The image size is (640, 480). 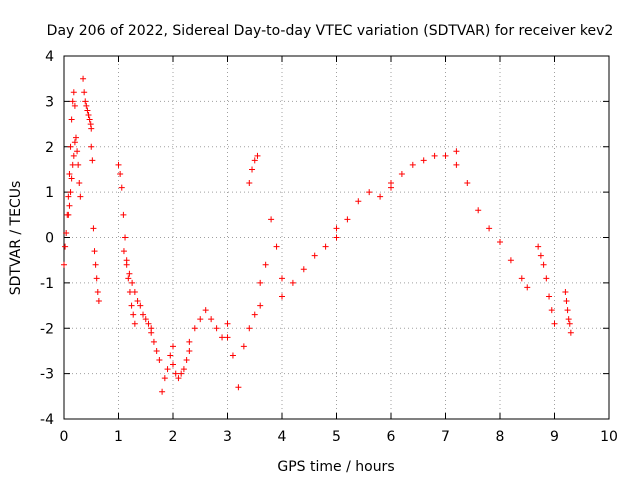 What do you see at coordinates (49, 193) in the screenshot?
I see `y-tick-label: 1` at bounding box center [49, 193].